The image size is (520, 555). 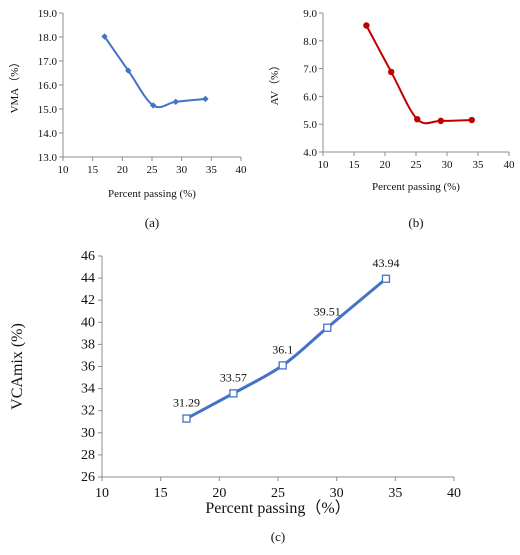 I want to click on x-tick-label-c: 35, so click(x=395, y=493).